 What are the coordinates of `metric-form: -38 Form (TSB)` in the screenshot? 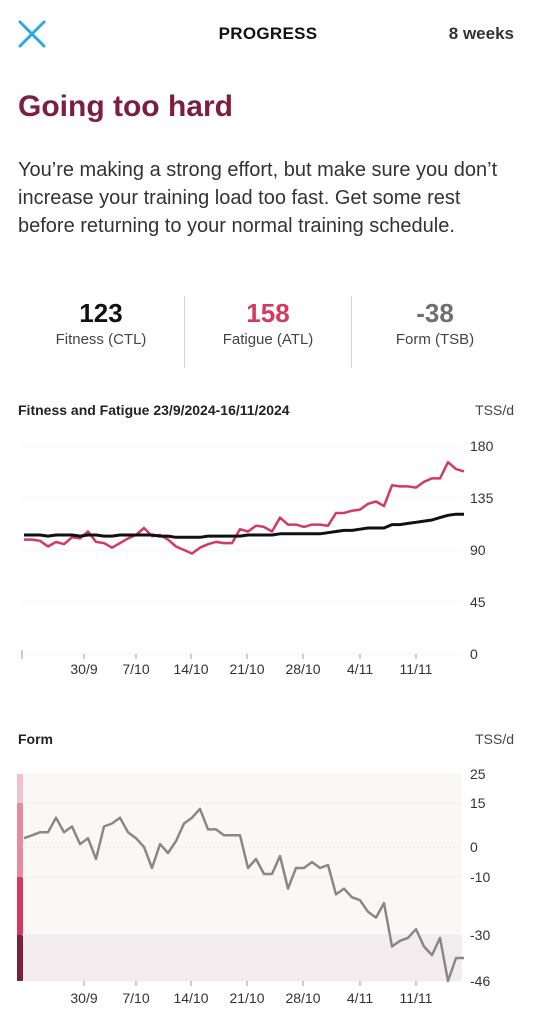 It's located at (434, 332).